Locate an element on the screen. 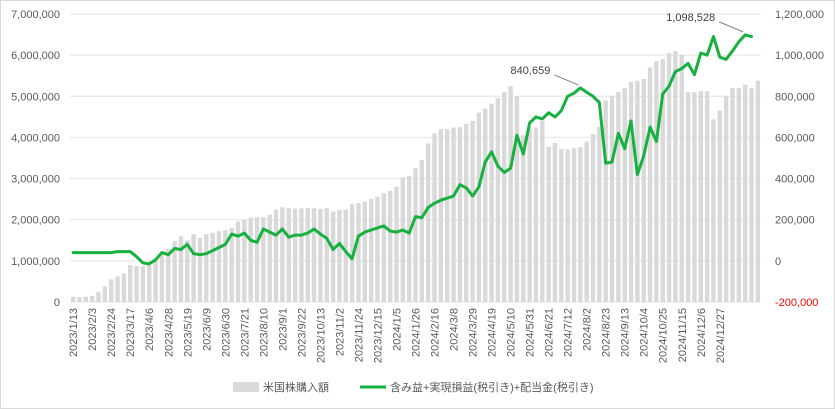 The width and height of the screenshot is (835, 409). x-tick-label: 2024/9/13 is located at coordinates (626, 332).